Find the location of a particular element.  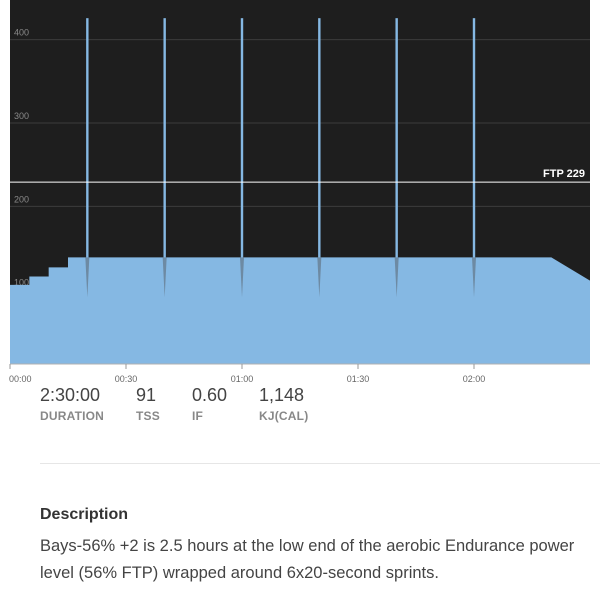

y-axis-labels: 100 200 300 400 is located at coordinates (21, 158).